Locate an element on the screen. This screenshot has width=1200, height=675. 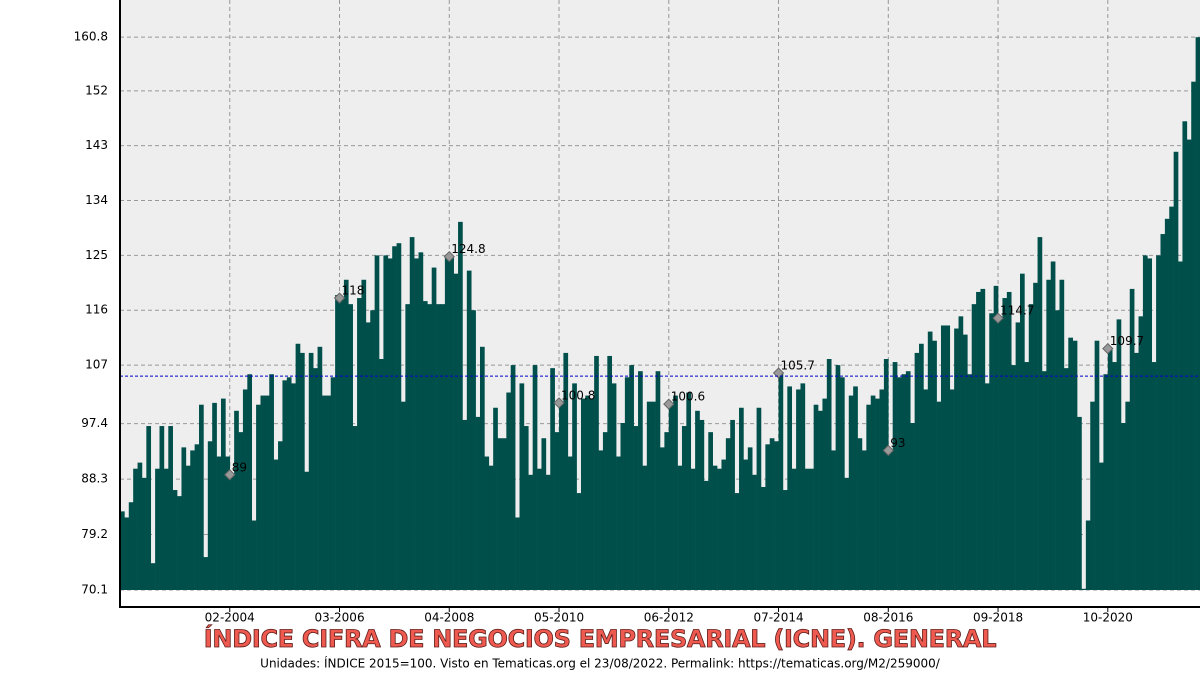
y-tick-label: 70.1 is located at coordinates (94, 590).